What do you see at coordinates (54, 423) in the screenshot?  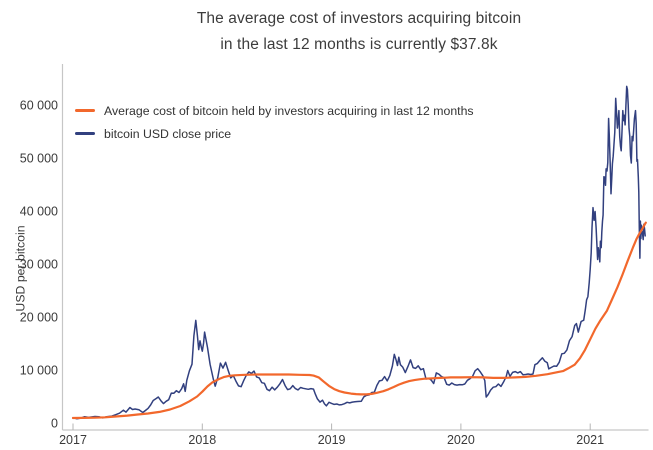 I see `y-tick-label-0: 0` at bounding box center [54, 423].